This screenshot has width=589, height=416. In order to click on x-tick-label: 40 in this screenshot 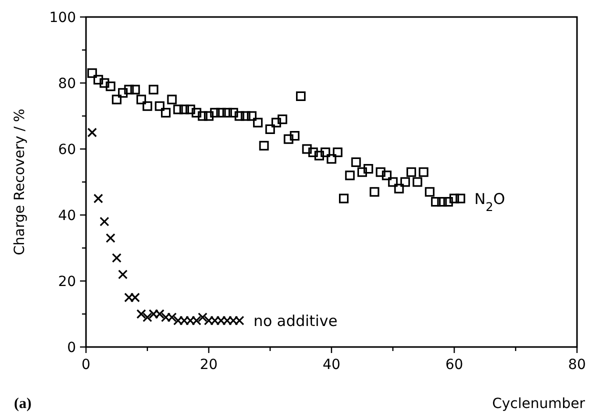, I will do `click(331, 365)`.